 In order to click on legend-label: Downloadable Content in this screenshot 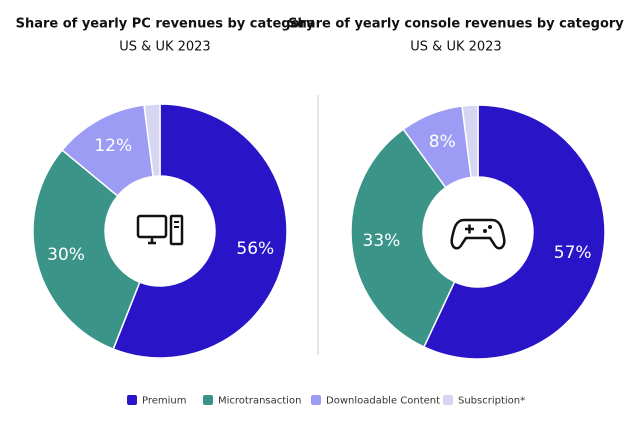, I will do `click(383, 401)`.